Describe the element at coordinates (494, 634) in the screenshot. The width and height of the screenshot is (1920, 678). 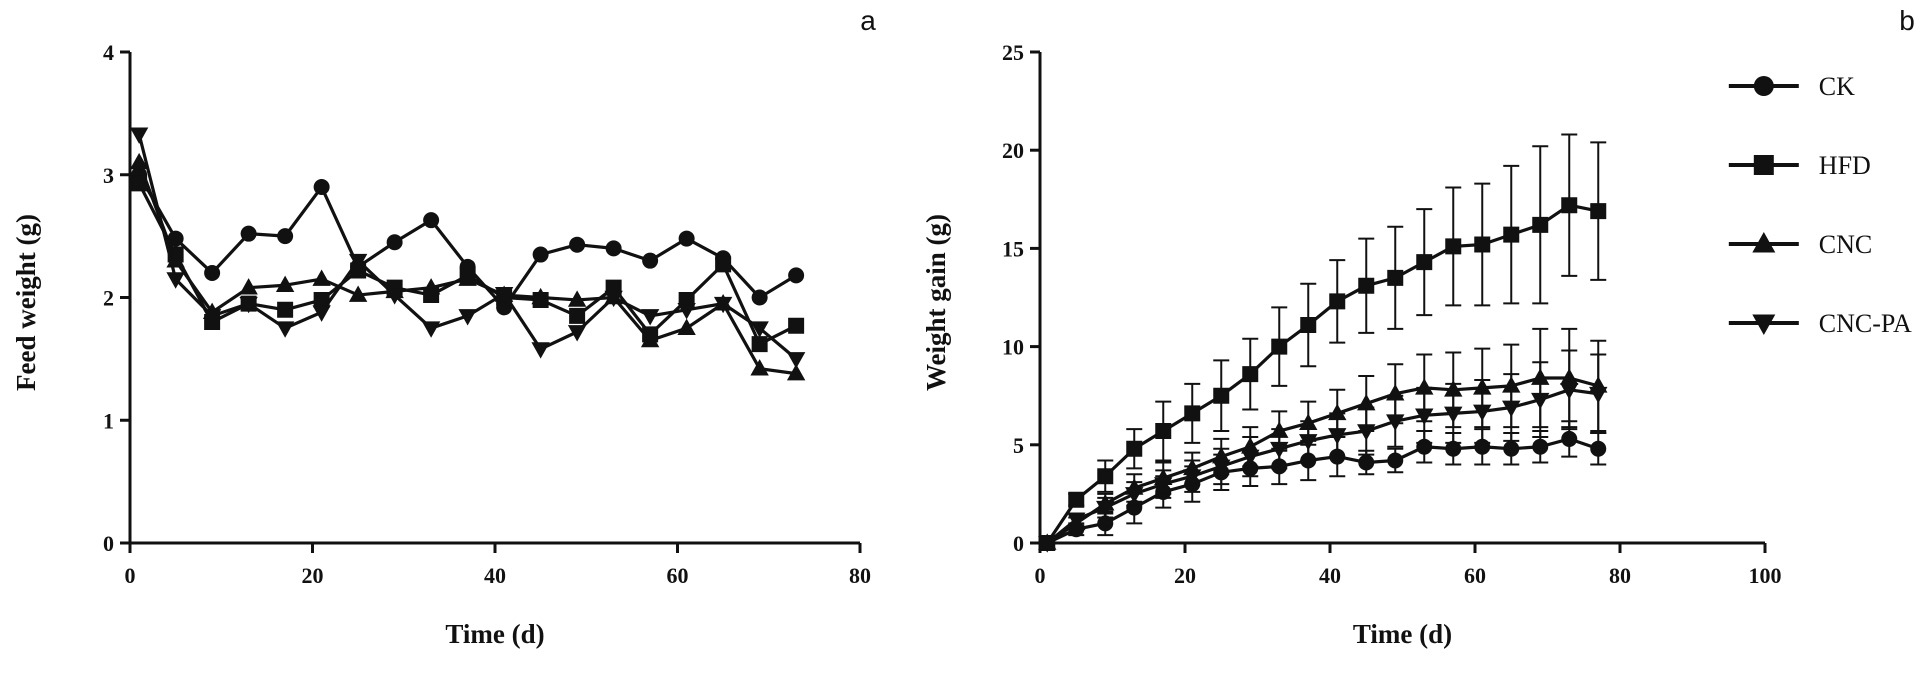
I see `x-axis-title: Time (d)` at that location.